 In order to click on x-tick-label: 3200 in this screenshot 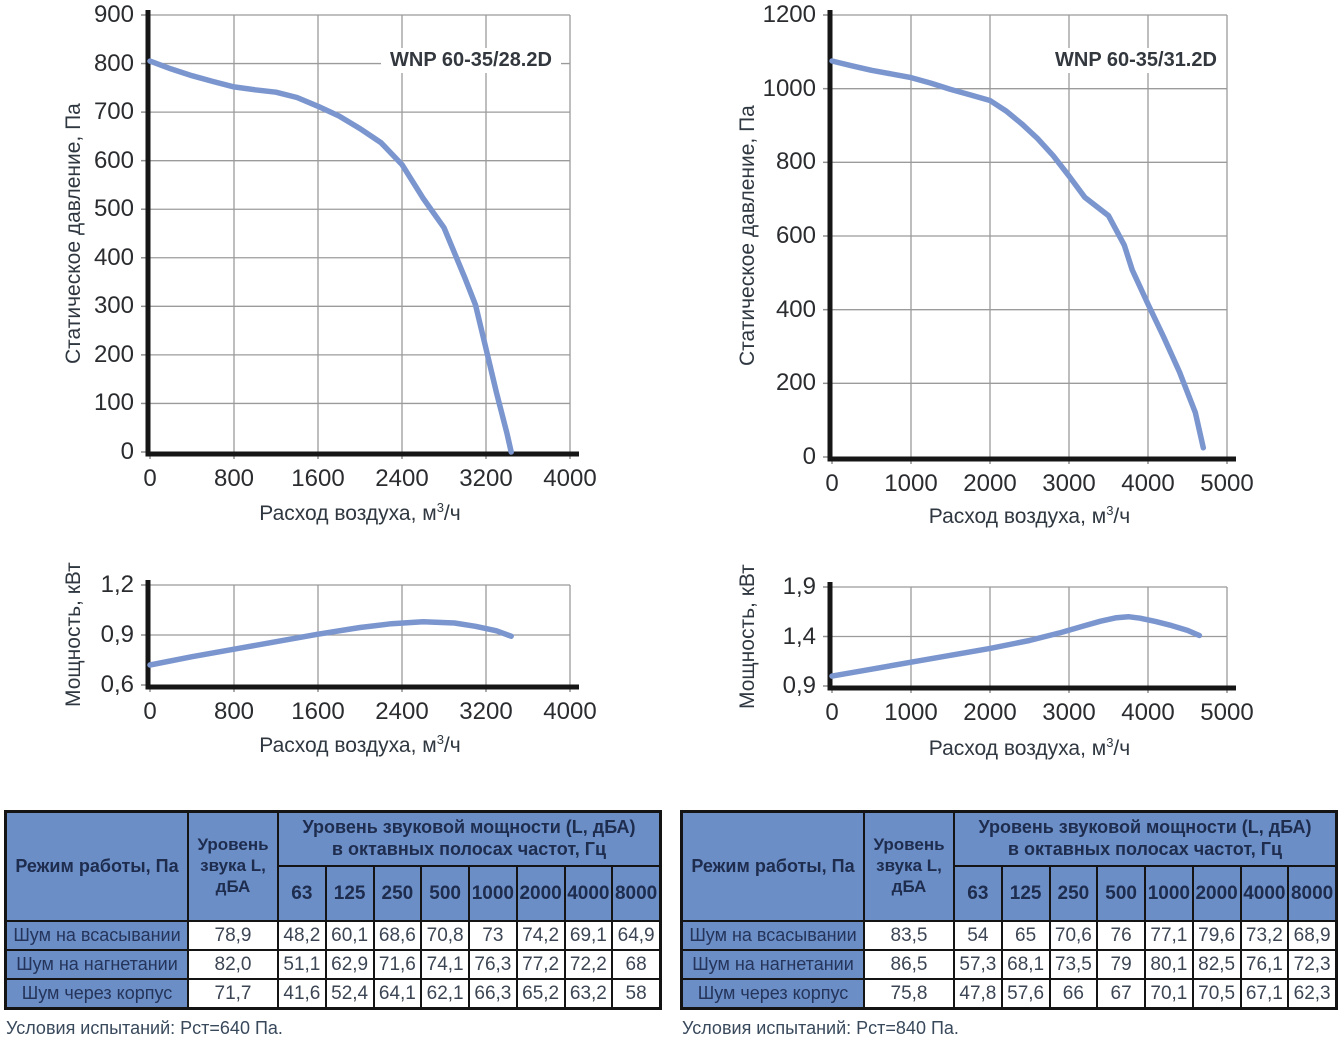, I will do `click(486, 711)`.